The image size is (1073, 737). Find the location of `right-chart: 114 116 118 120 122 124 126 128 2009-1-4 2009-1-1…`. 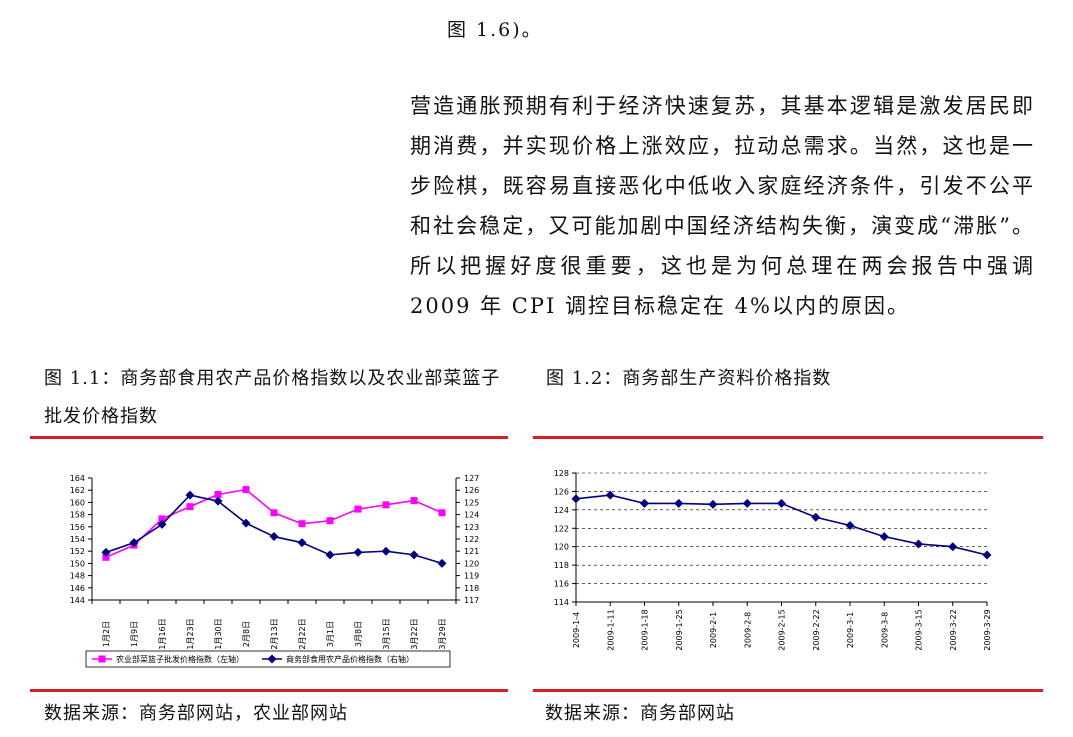

right-chart: 114 116 118 120 122 124 126 128 2009-1-4 2009-1-1… is located at coordinates (773, 560).